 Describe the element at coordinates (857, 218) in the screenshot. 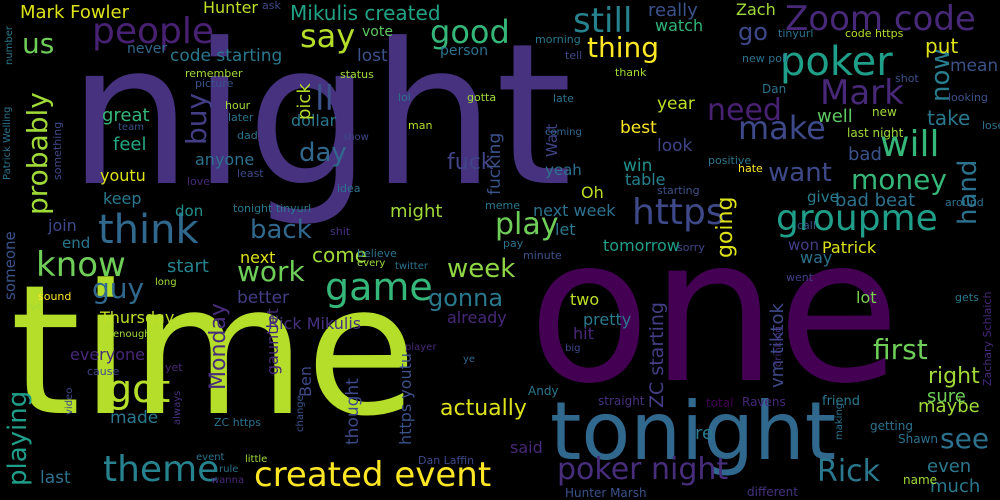

I see `word: groupme` at that location.